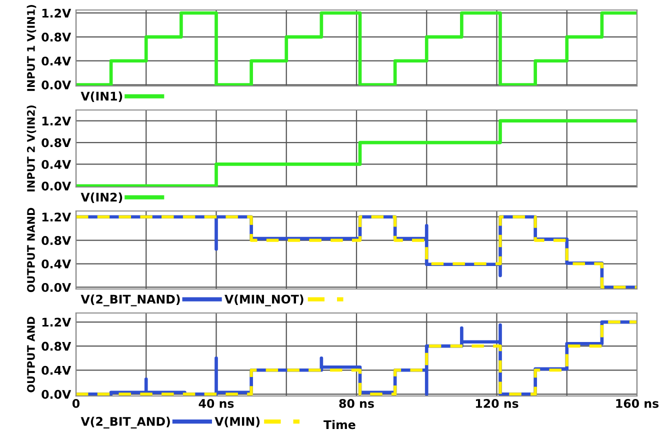 The height and width of the screenshot is (441, 664). What do you see at coordinates (264, 300) in the screenshot?
I see `legend-label: V(MIN_NOT)` at bounding box center [264, 300].